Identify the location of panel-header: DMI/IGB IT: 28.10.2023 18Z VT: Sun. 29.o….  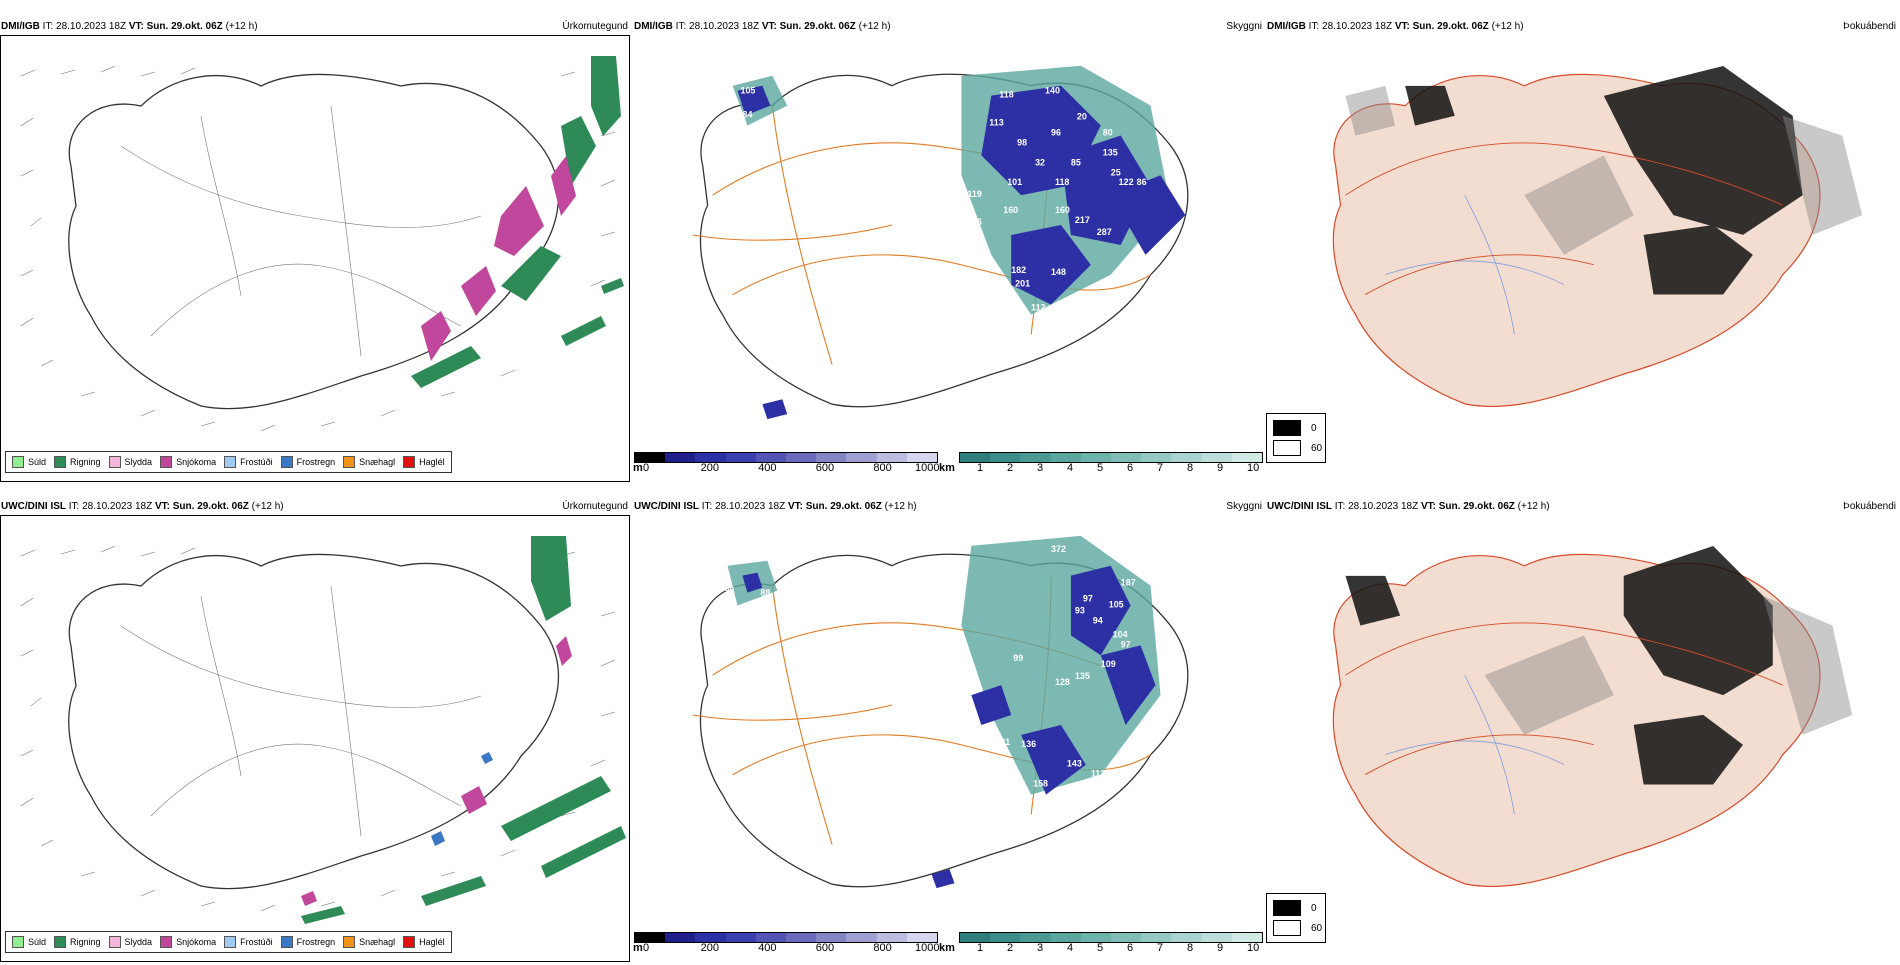
(948, 28).